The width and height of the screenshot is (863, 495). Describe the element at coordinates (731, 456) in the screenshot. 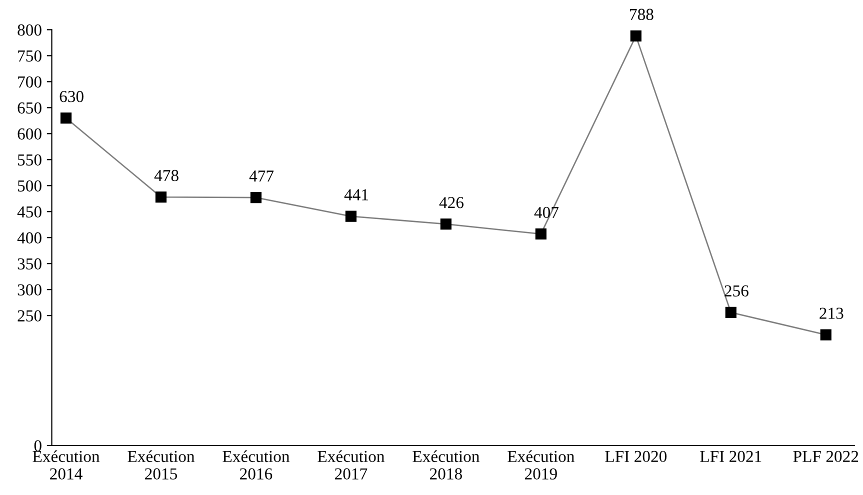

I see `x-tick-label: LFI 2021` at that location.